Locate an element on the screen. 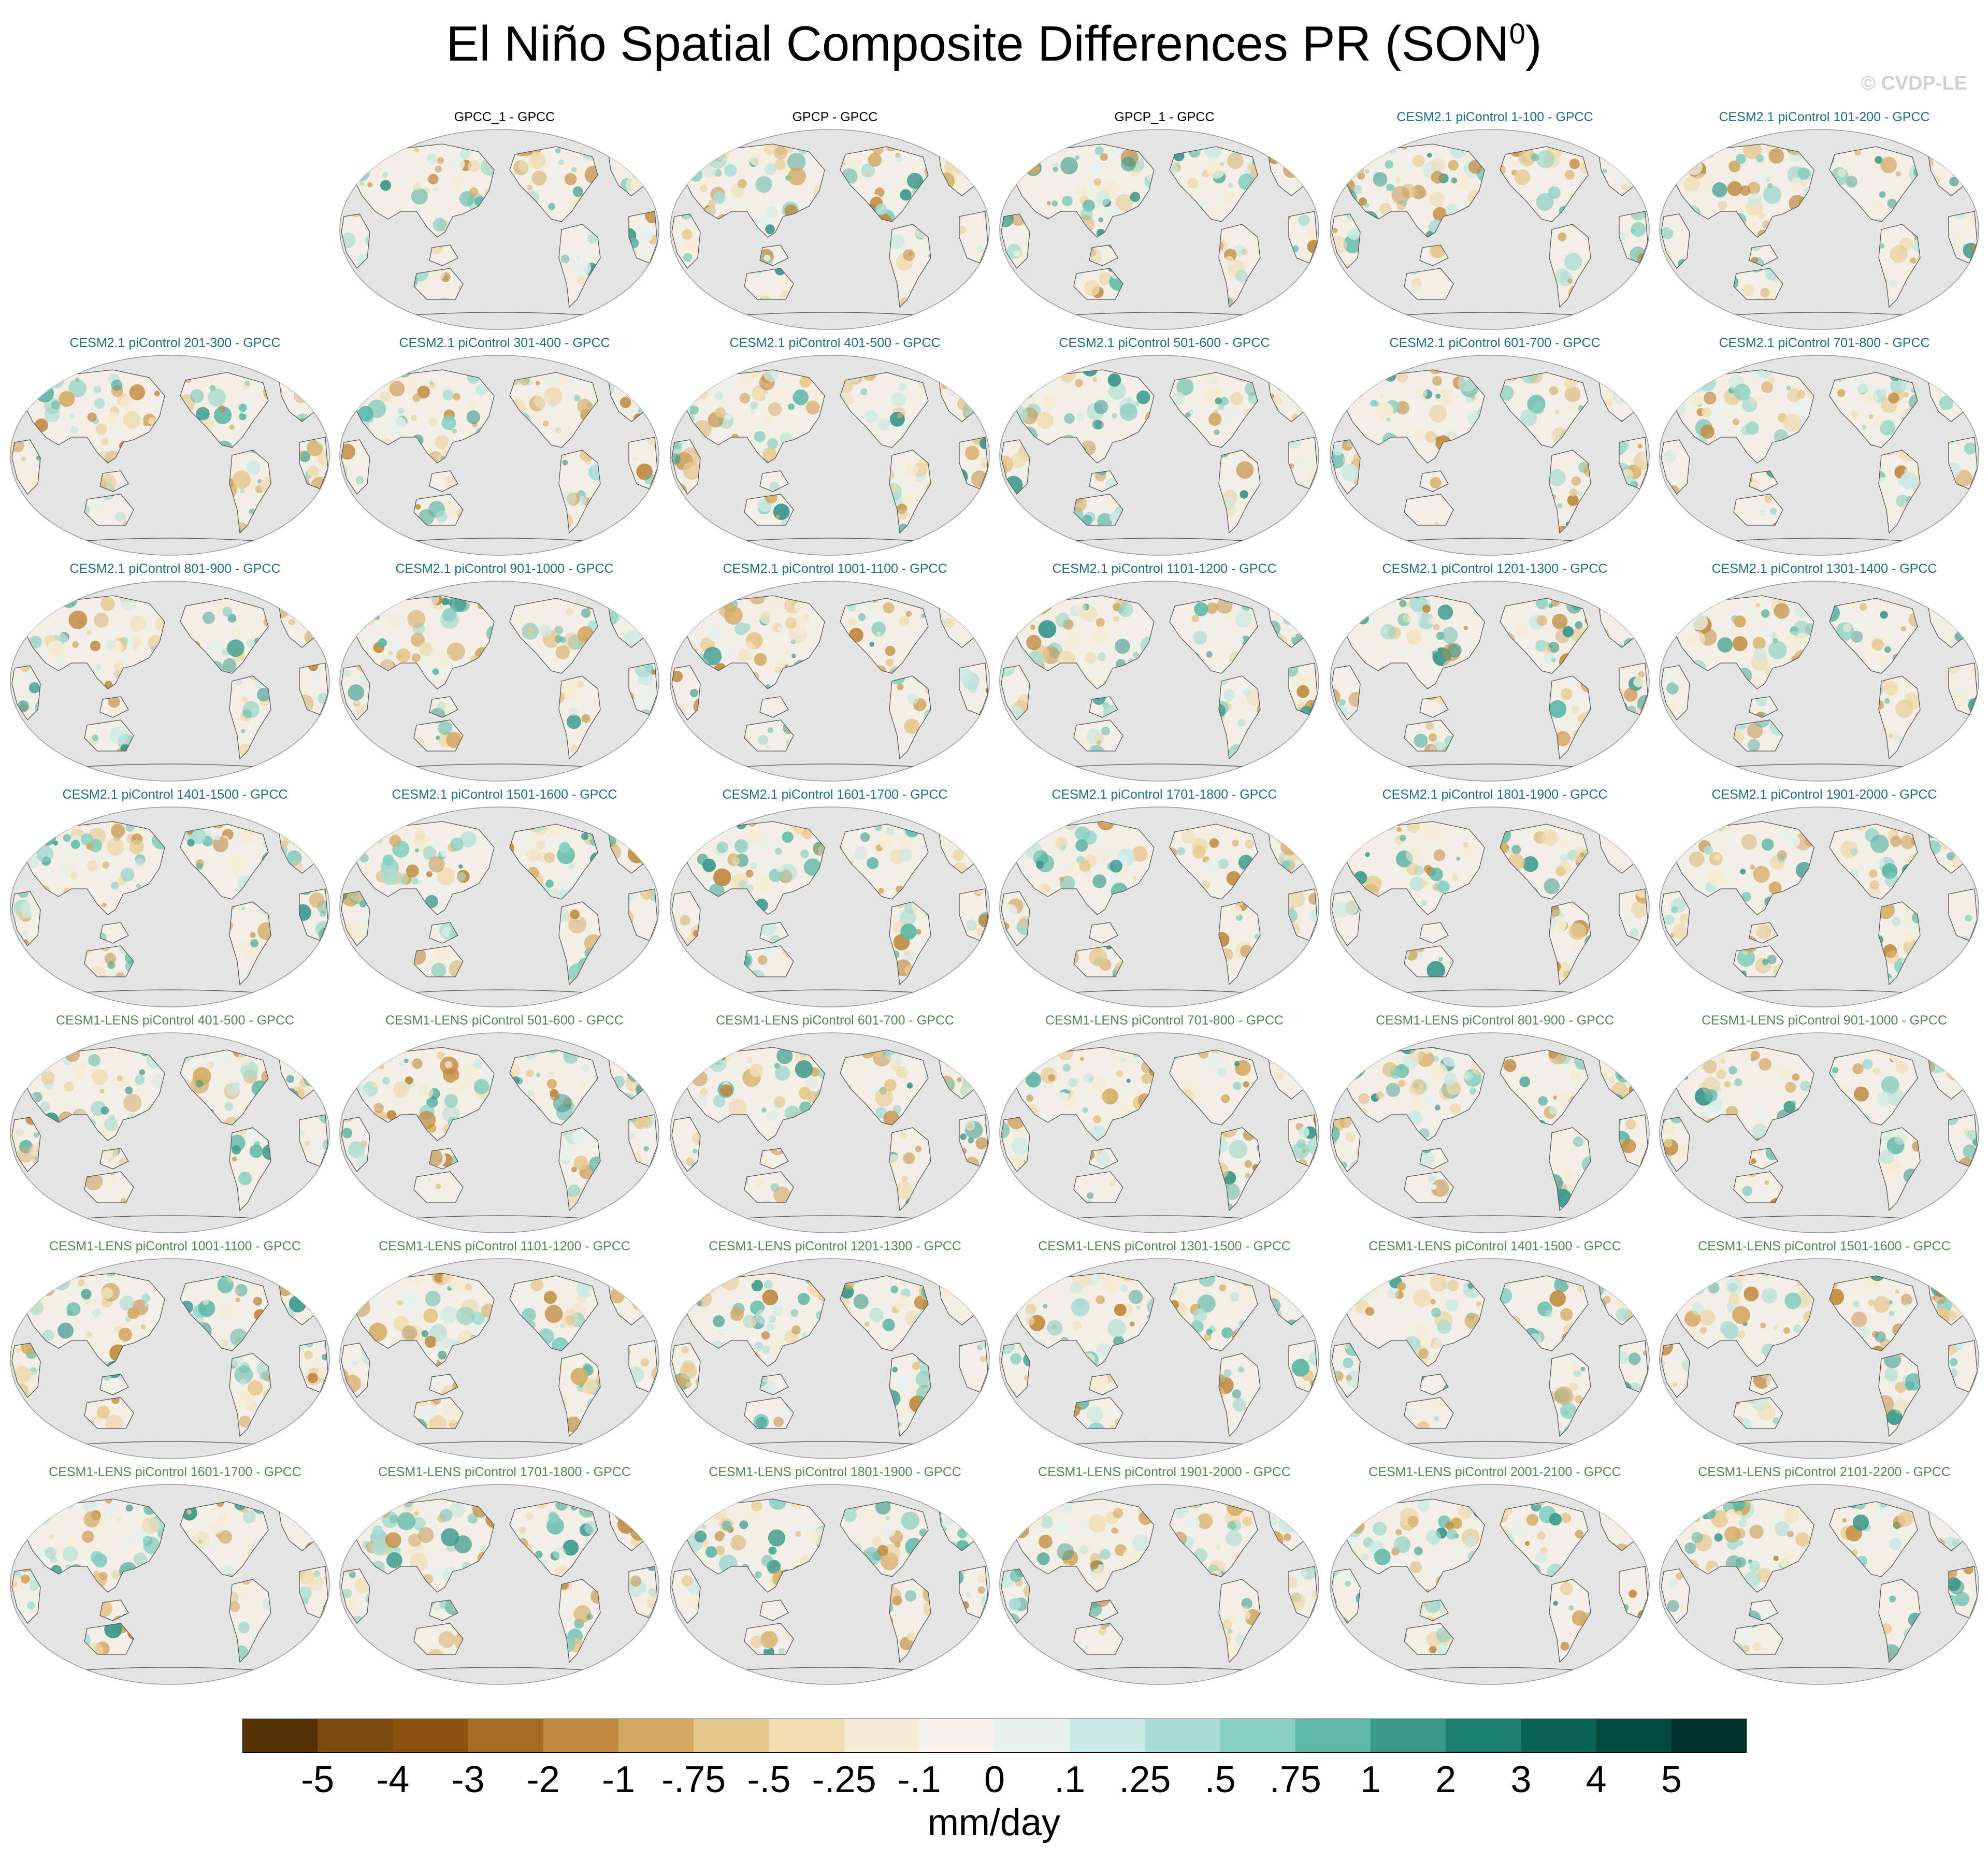 The height and width of the screenshot is (1860, 1988). map-panel: CESM1-LENS piControl 1401-1500 - GPCC is located at coordinates (1495, 1349).